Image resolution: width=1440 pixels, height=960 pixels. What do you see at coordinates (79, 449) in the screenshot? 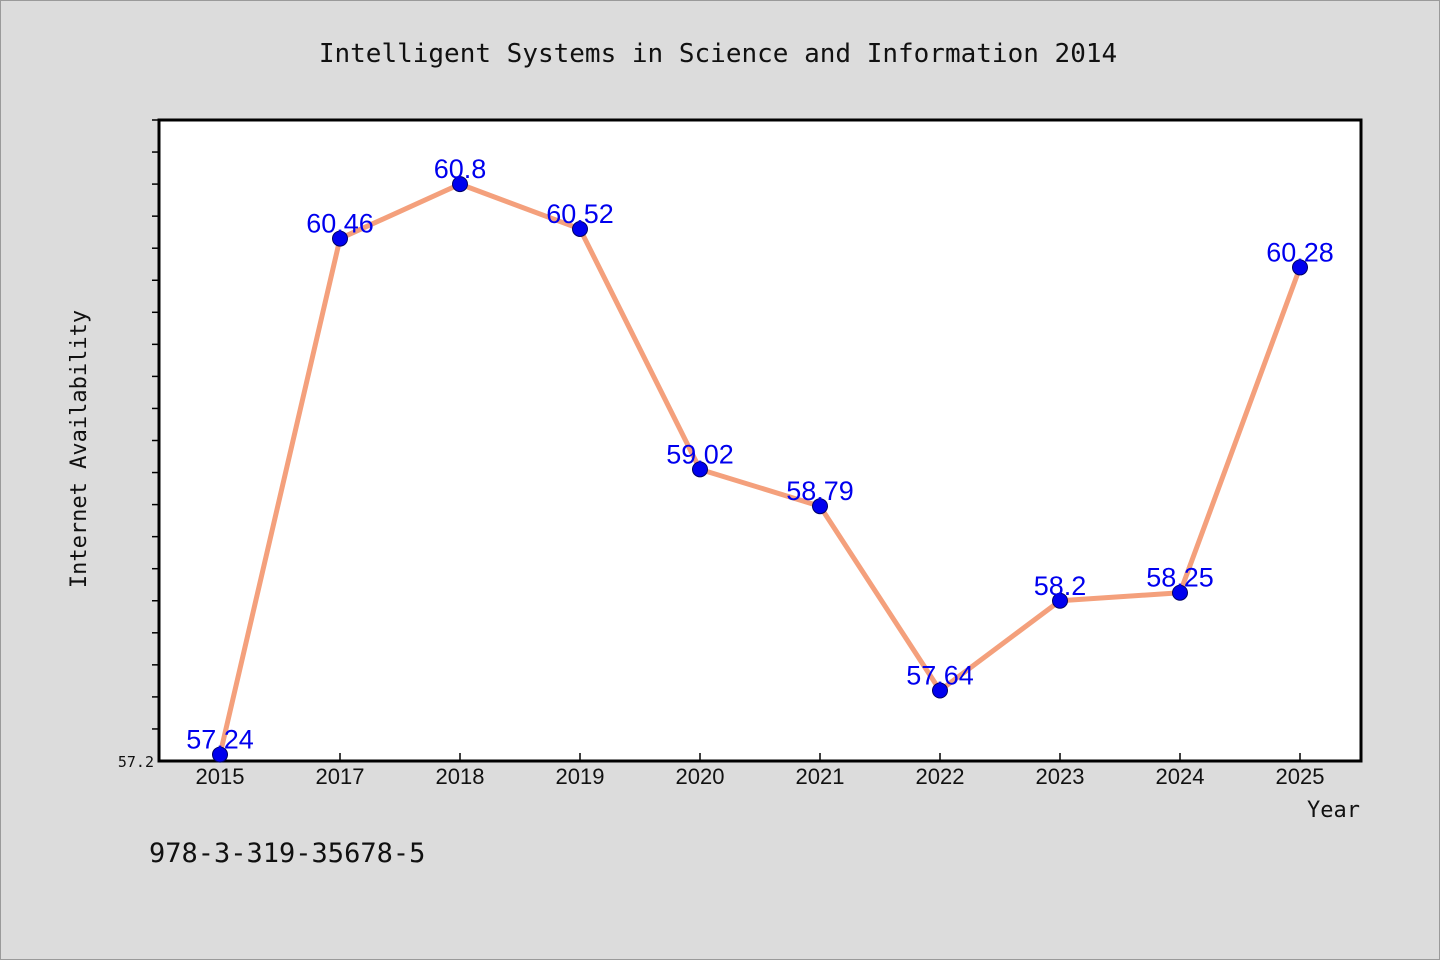
I see `y-axis-title: Internet Availability` at bounding box center [79, 449].